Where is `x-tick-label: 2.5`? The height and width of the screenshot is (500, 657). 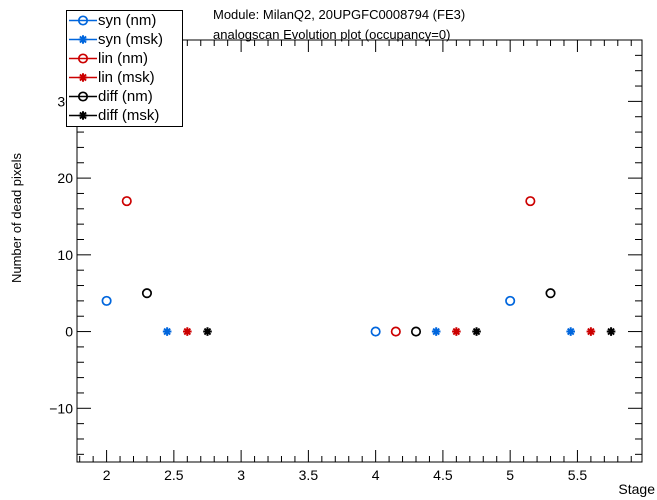
x-tick-label: 2.5 is located at coordinates (174, 475).